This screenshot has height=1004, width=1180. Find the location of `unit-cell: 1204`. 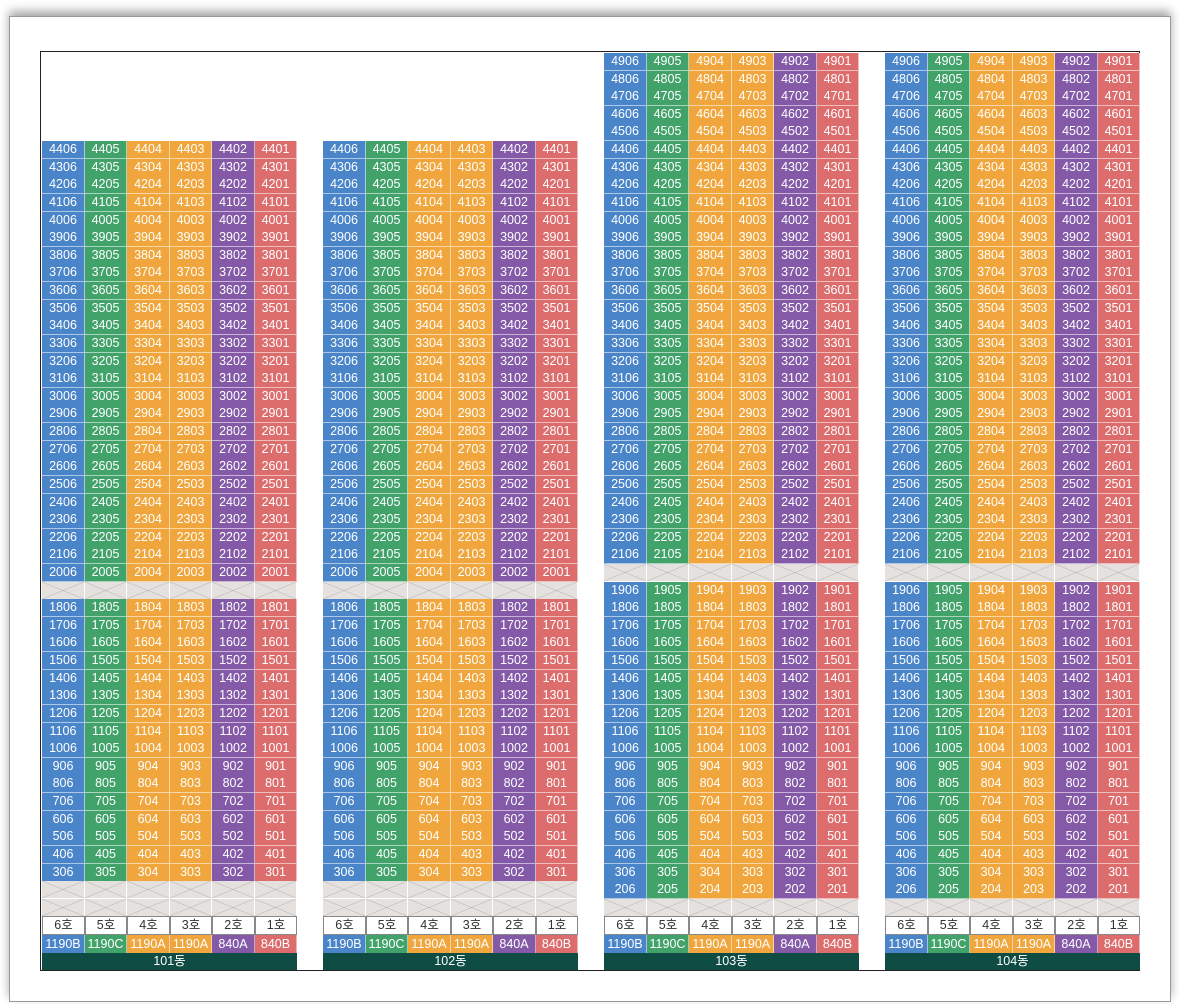

unit-cell: 1204 is located at coordinates (429, 713).